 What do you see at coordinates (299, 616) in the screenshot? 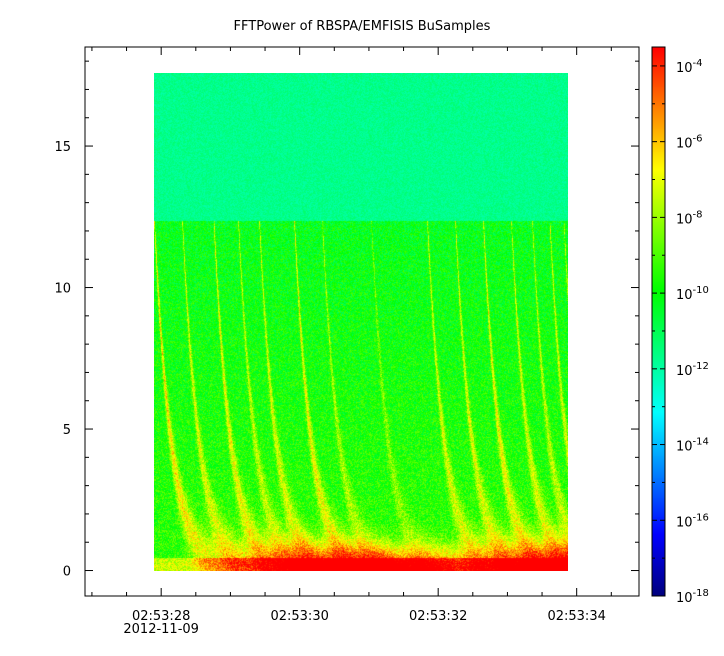
I see `x-tick-label: 02:53:30` at bounding box center [299, 616].